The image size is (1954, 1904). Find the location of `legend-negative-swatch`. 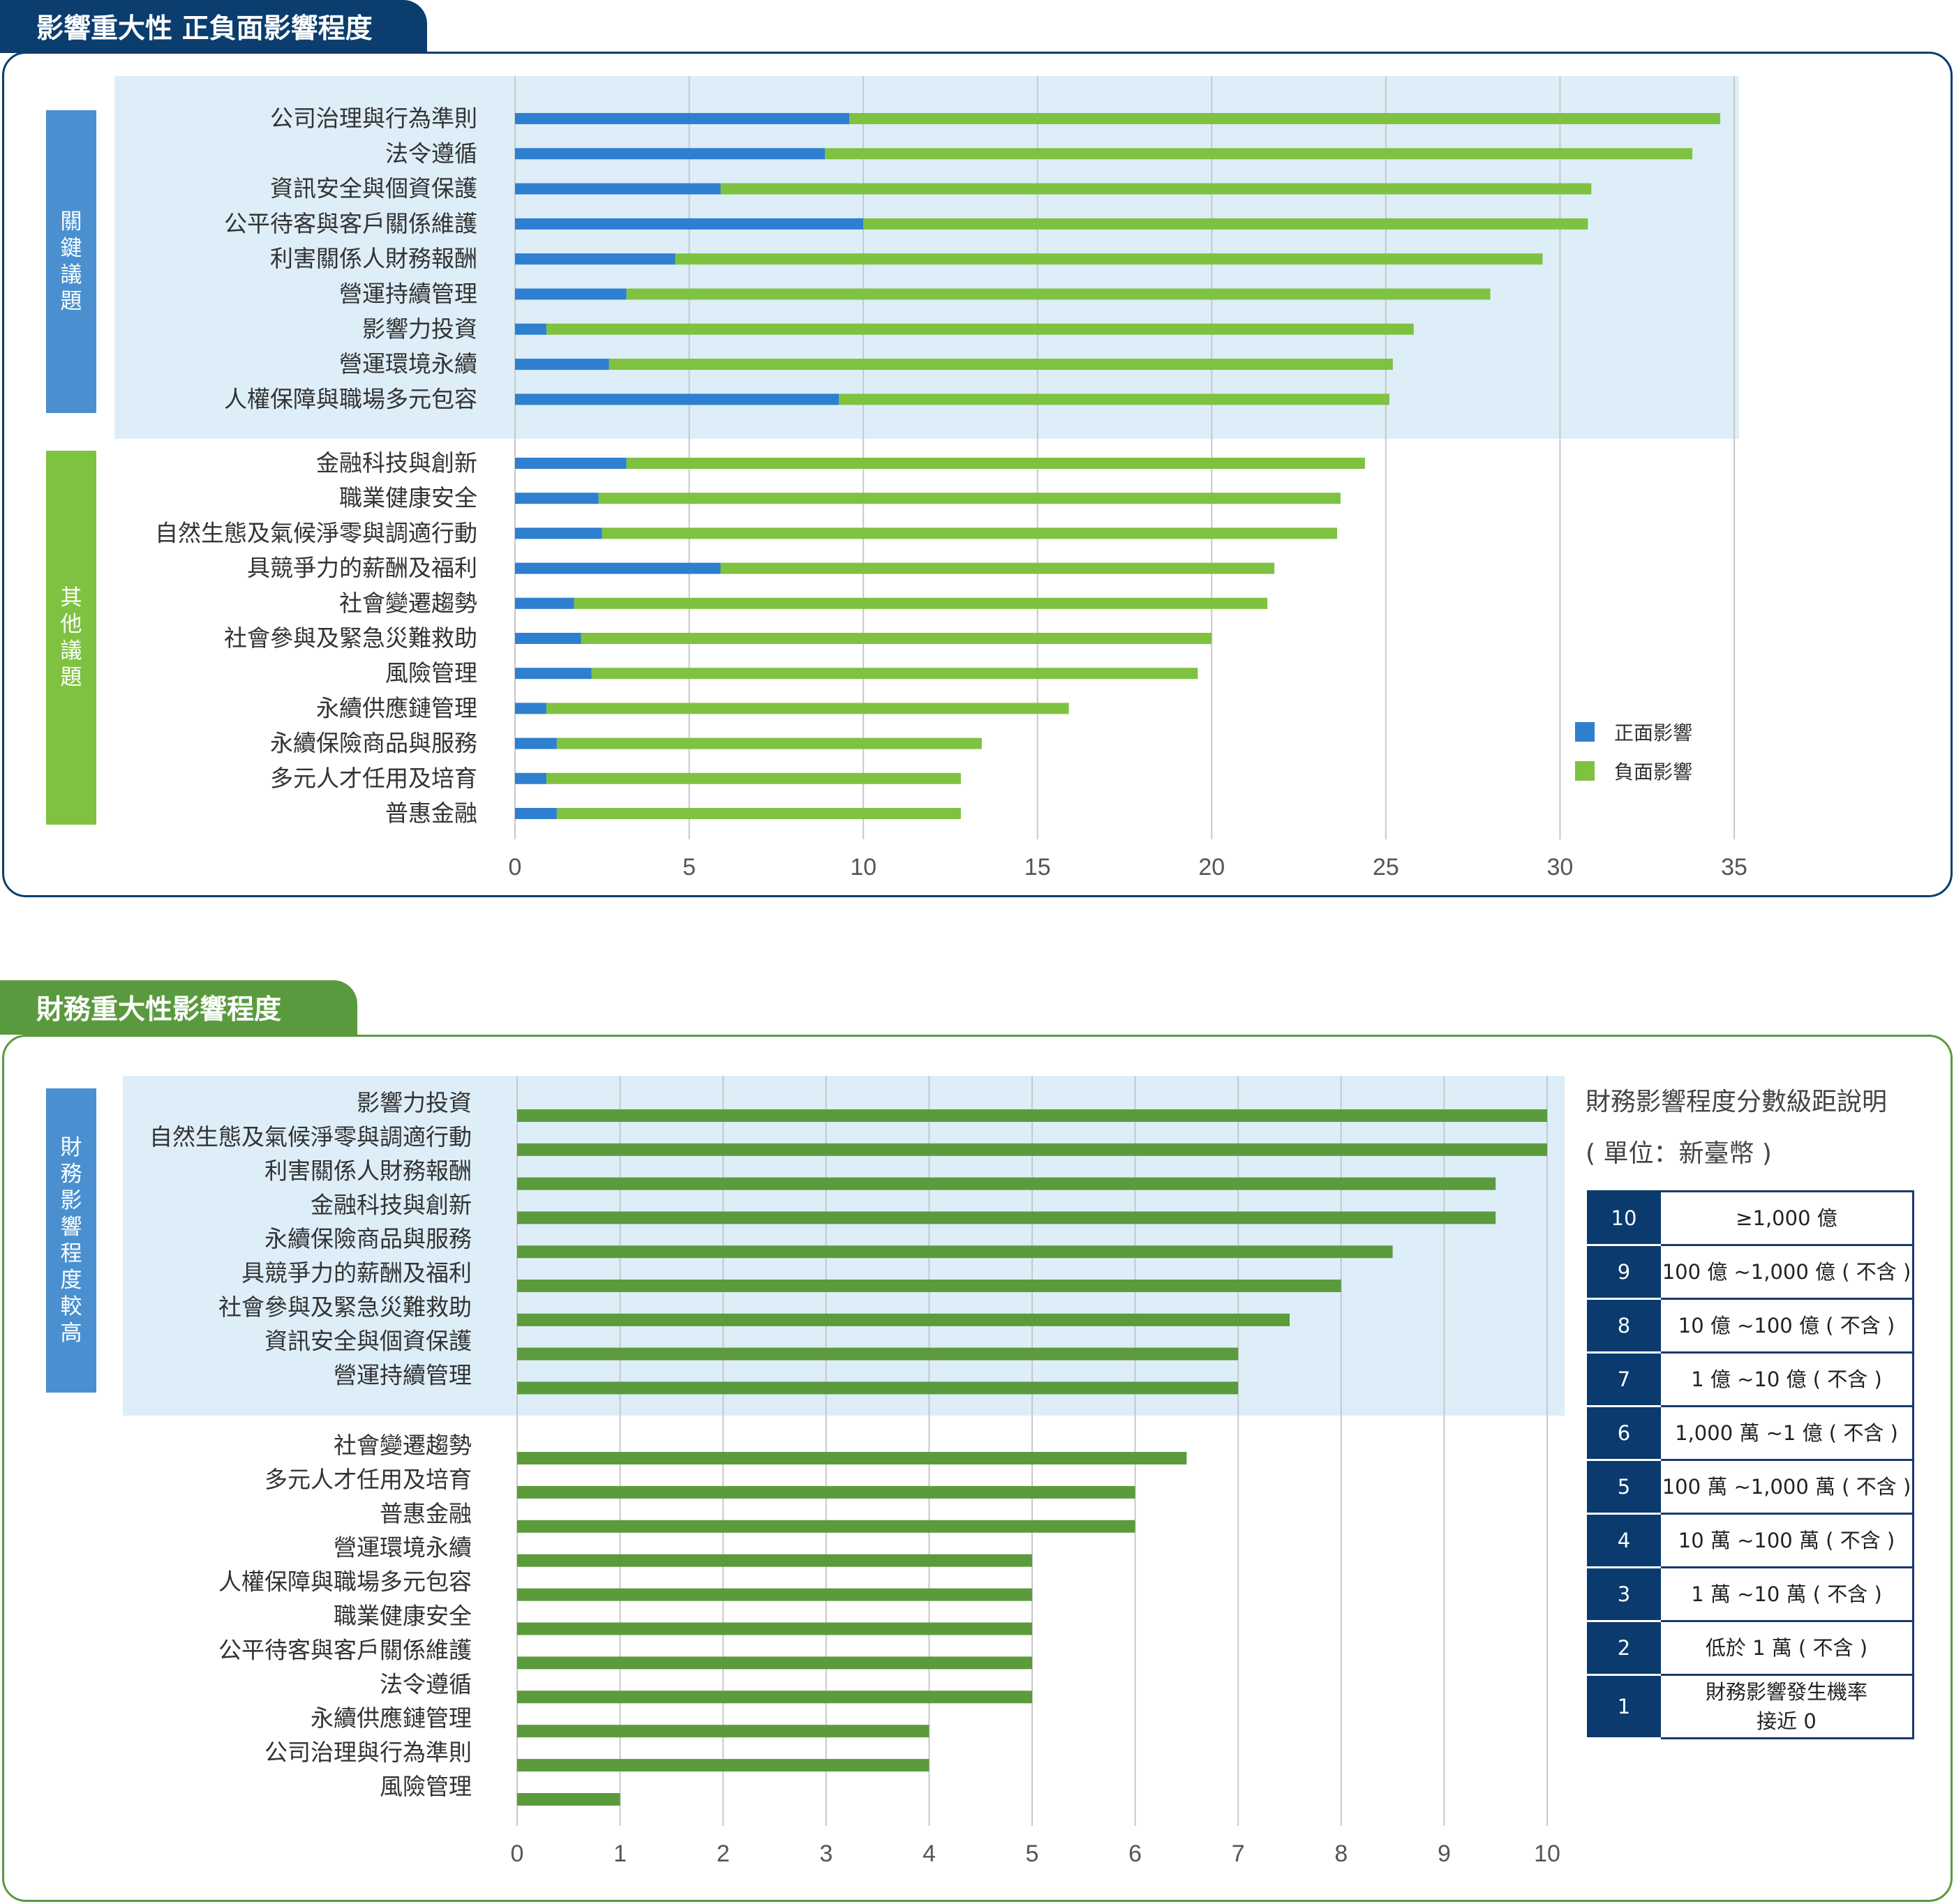

legend-negative-swatch is located at coordinates (1585, 771).